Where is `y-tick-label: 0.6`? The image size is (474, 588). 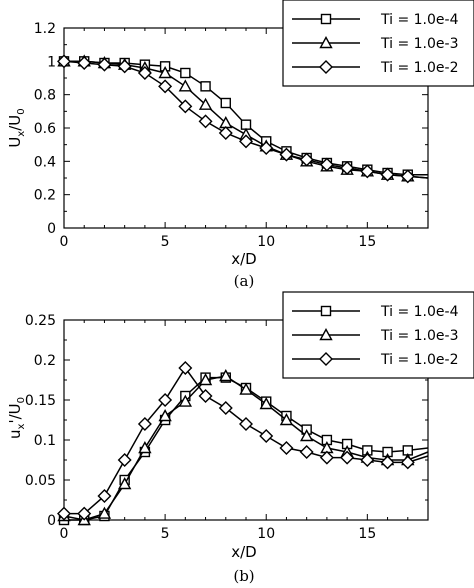
y-tick-label: 0.6 is located at coordinates (45, 129).